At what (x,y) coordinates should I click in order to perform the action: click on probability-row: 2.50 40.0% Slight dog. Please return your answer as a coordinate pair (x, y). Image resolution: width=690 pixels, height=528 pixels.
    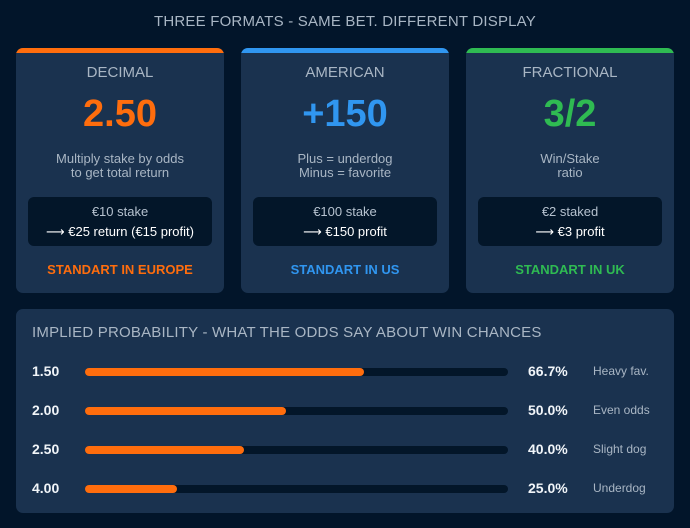
    Looking at the image, I should click on (345, 449).